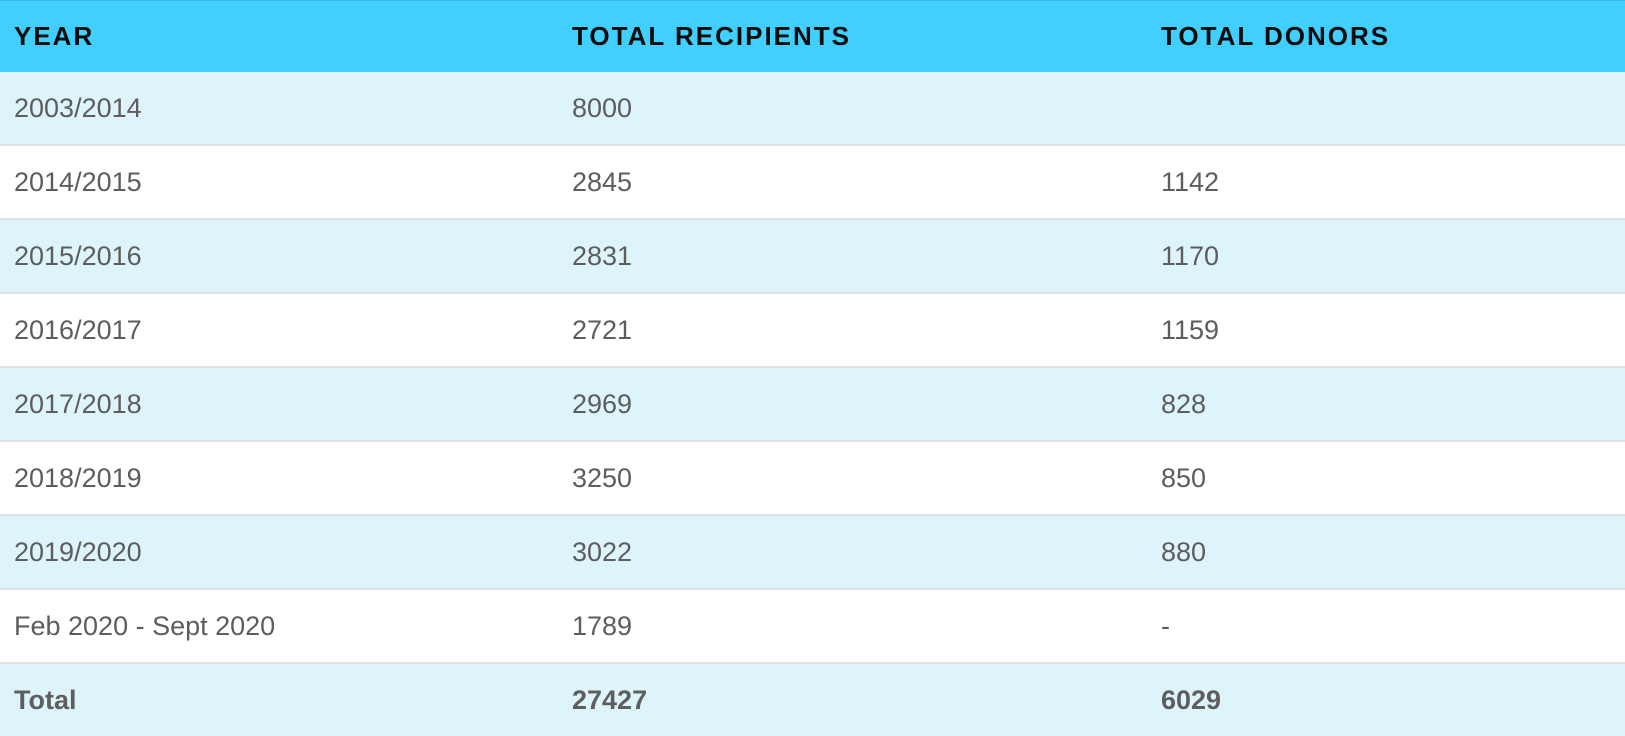 This screenshot has width=1625, height=736. Describe the element at coordinates (812, 405) in the screenshot. I see `table-row: 2017/2018 2969 828` at that location.